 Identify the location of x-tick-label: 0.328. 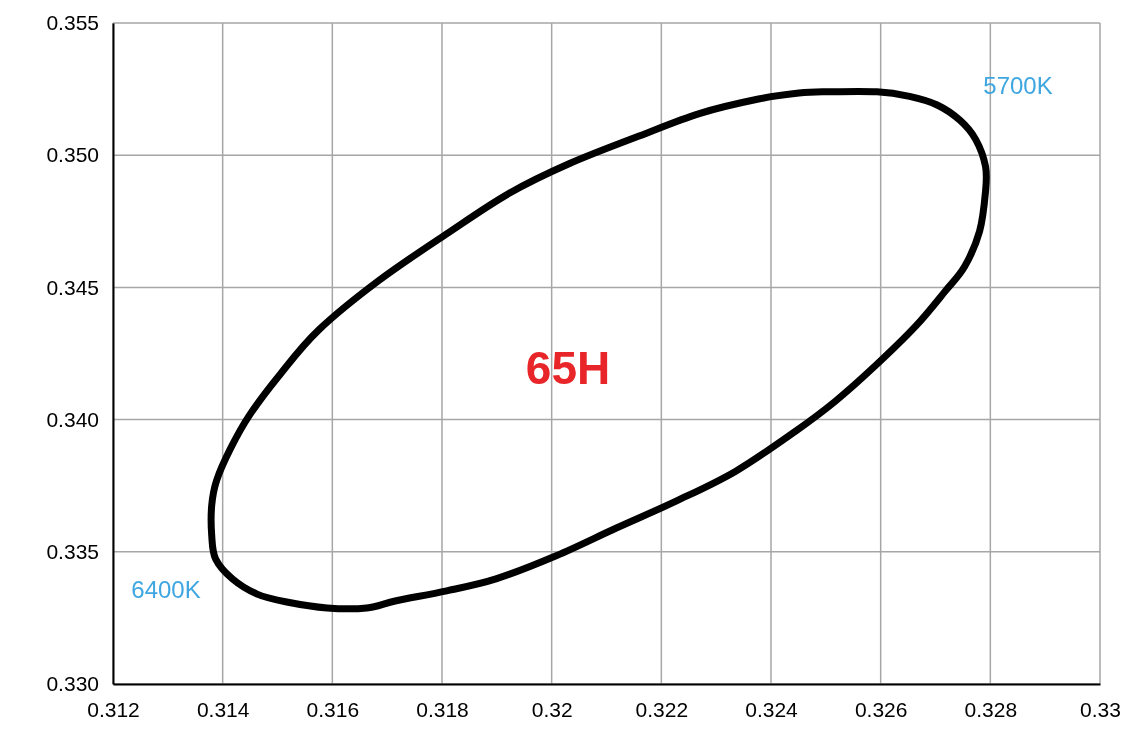
(991, 709).